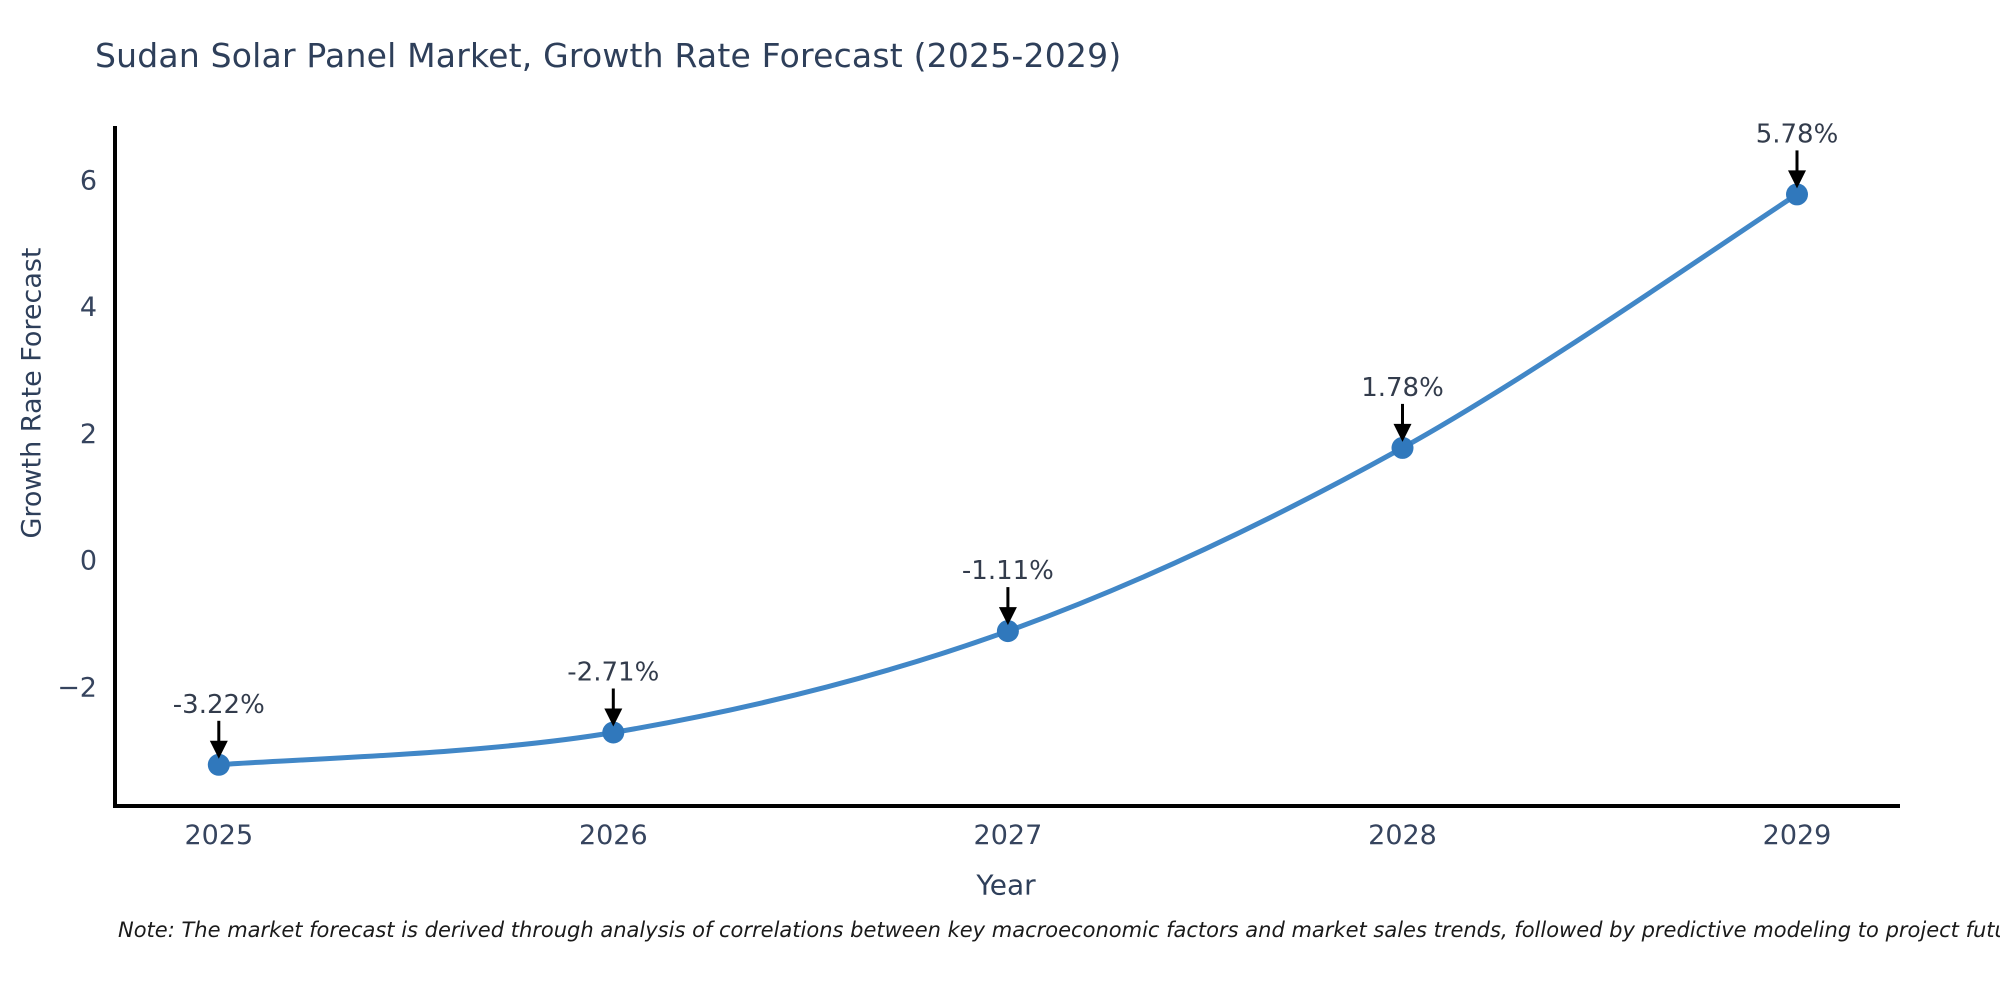  Describe the element at coordinates (1008, 571) in the screenshot. I see `data-point-label: -1.11%` at that location.